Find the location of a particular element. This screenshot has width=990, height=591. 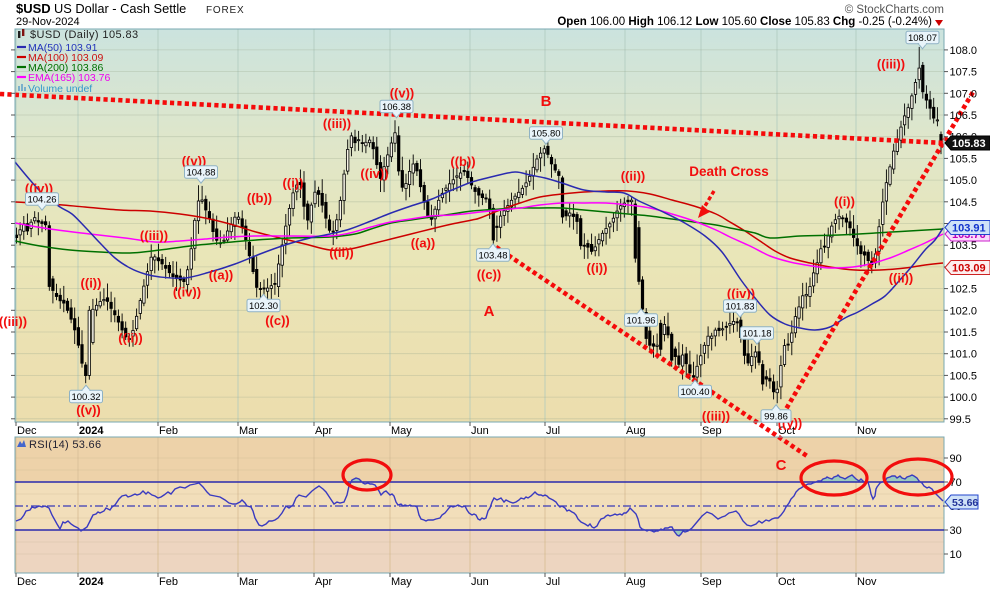

svg-text: MA(200) 103.86 is located at coordinates (65, 68).